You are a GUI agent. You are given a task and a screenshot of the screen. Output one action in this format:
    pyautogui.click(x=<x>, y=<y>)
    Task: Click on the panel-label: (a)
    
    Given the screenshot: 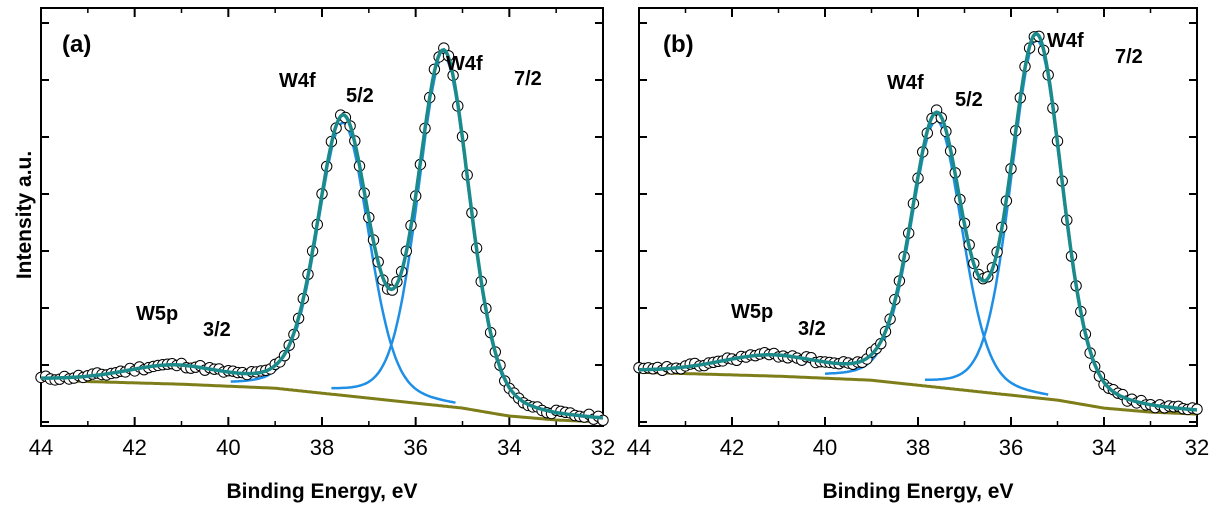 What is the action you would take?
    pyautogui.click(x=76, y=44)
    